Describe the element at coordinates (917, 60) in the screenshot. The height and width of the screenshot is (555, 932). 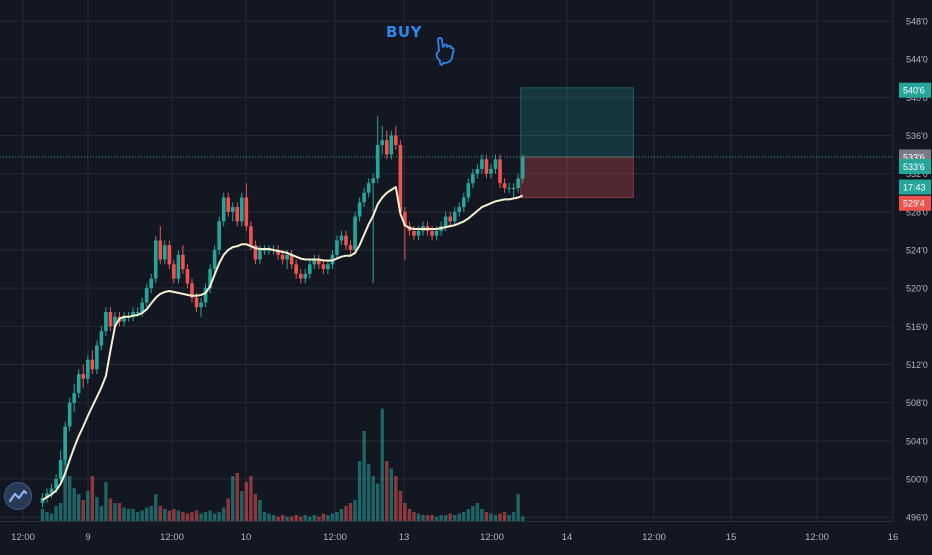
I see `price-tick-label: 544'0` at that location.